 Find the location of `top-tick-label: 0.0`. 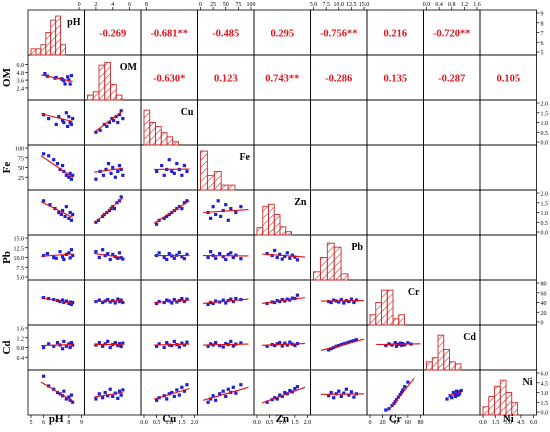

top-tick-label: 0.0 is located at coordinates (427, 5).